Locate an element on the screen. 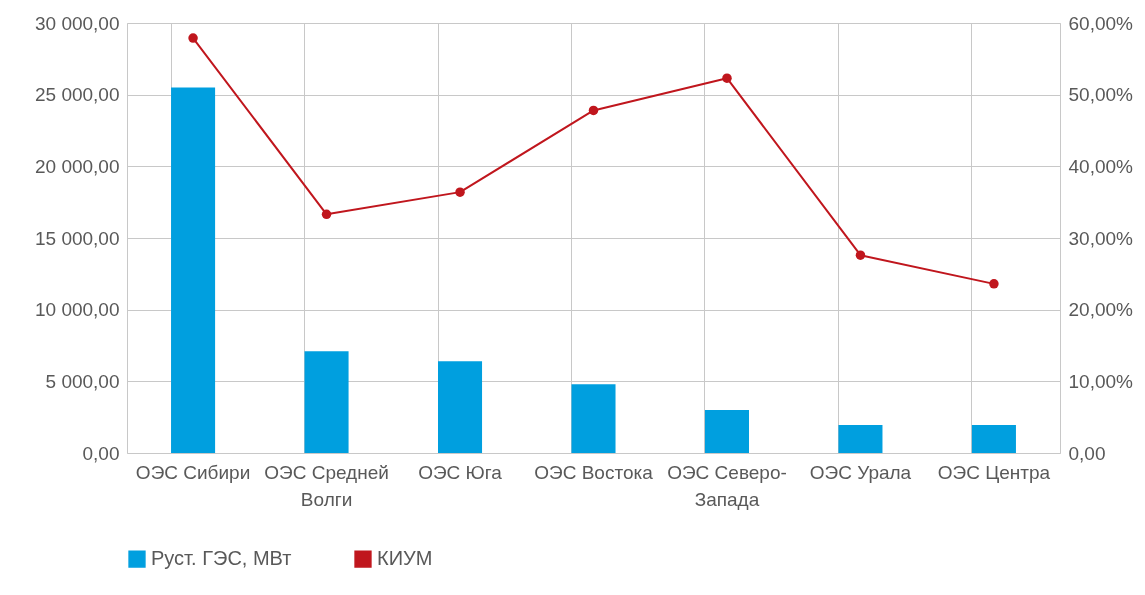  y2-tick-label: 0,00 is located at coordinates (1087, 453).